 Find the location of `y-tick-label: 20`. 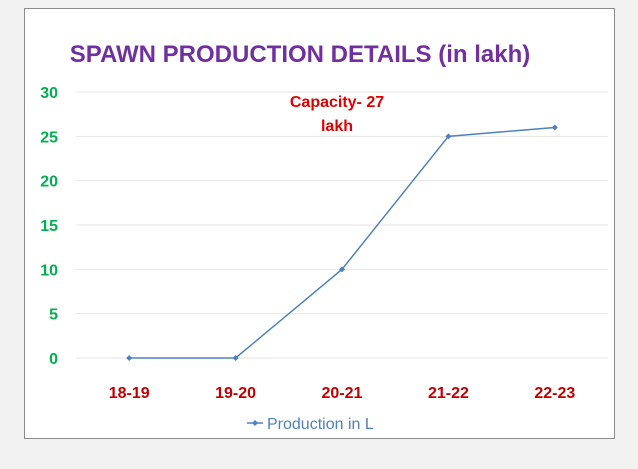

y-tick-label: 20 is located at coordinates (49, 182).